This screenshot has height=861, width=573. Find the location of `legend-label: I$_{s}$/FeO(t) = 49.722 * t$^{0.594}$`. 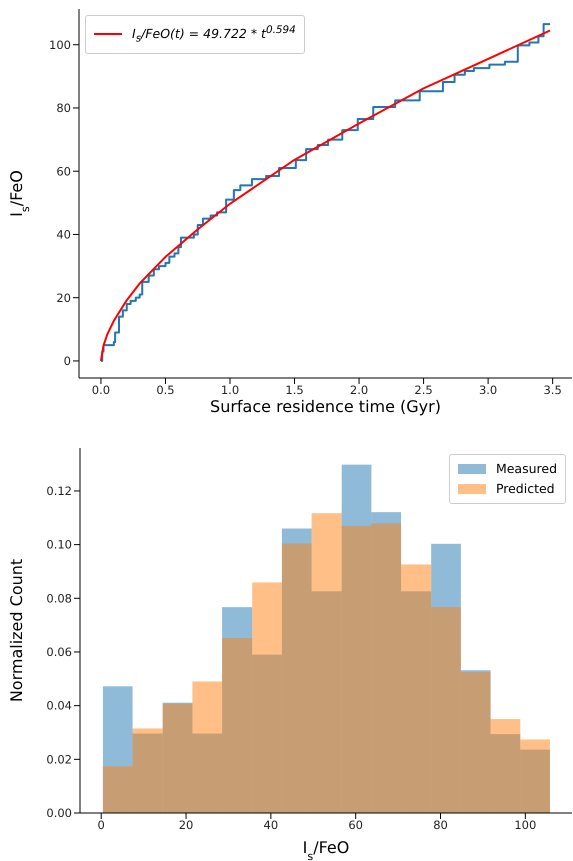

legend-label: I$_{s}$/FeO(t) = 49.722 * t$^{0.594}$ is located at coordinates (214, 35).